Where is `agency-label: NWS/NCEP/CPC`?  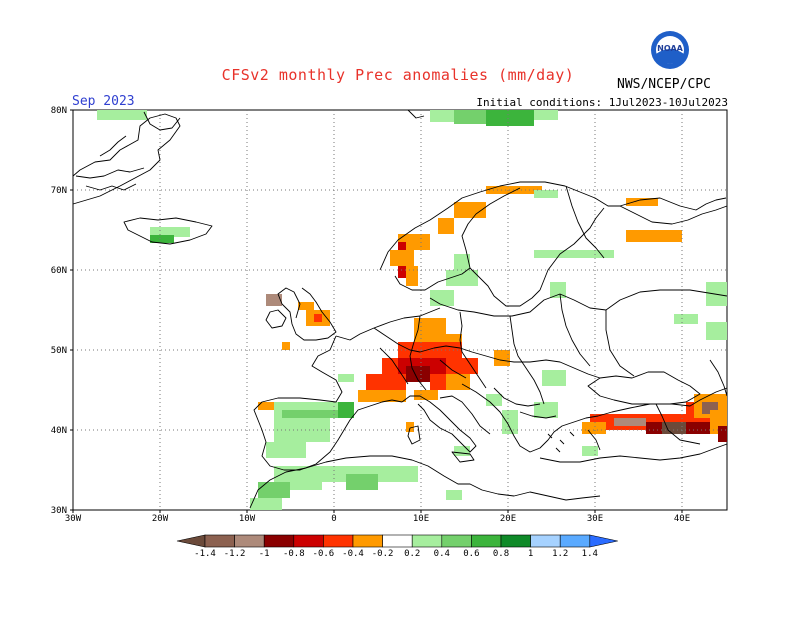
agency-label: NWS/NCEP/CPC is located at coordinates (664, 84).